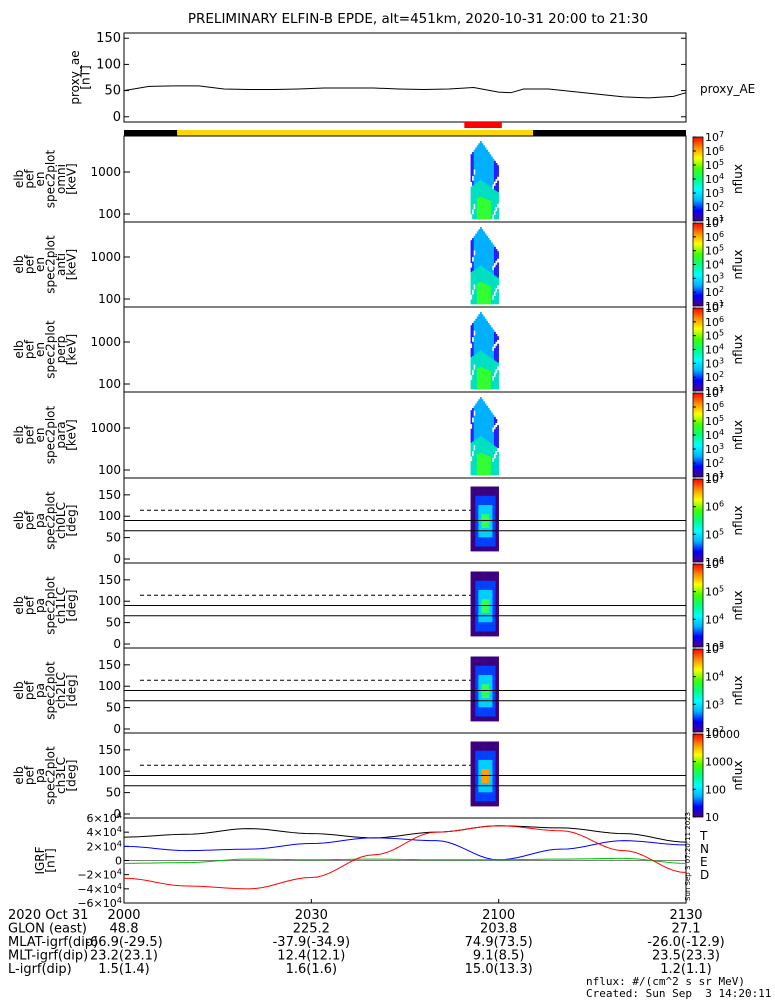 The image size is (775, 1000). I want to click on elb_pef_en_spec2plot_omni-cbtick-label: 106, so click(714, 151).